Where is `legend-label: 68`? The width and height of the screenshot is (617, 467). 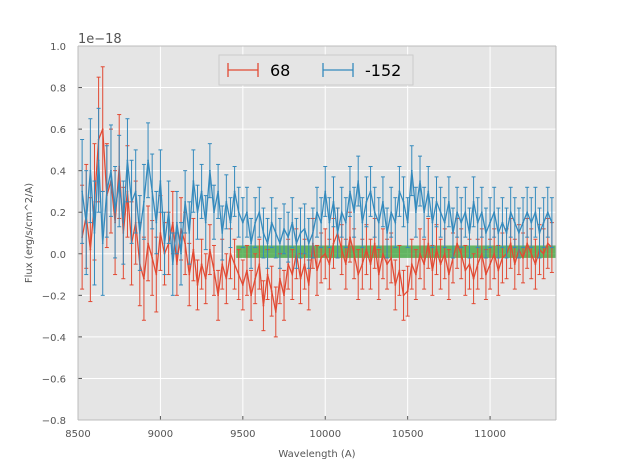
legend-label: 68 is located at coordinates (280, 70).